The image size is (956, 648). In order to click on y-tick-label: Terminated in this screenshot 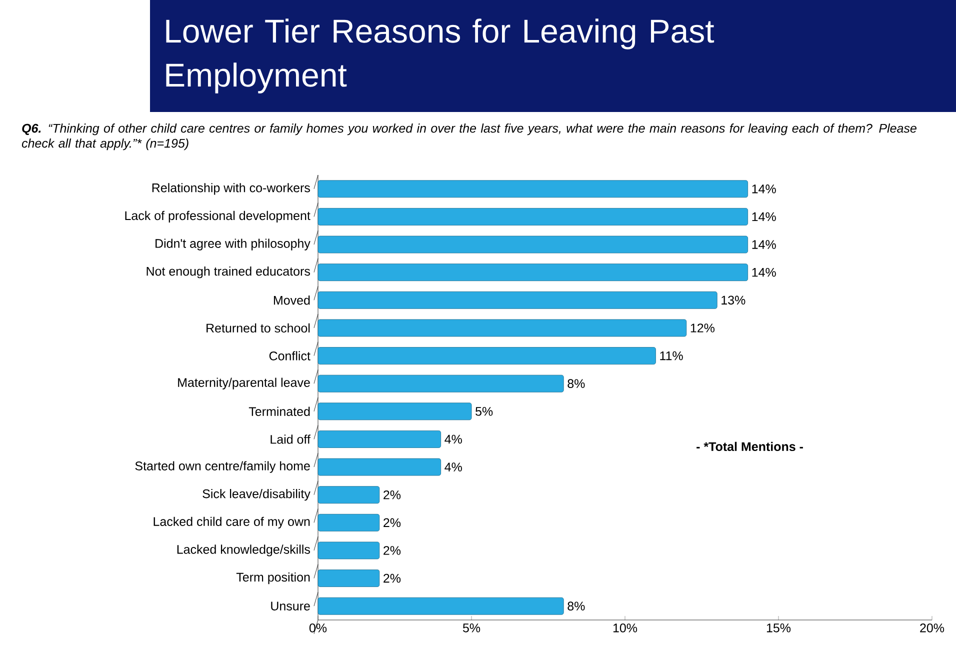, I will do `click(279, 411)`.